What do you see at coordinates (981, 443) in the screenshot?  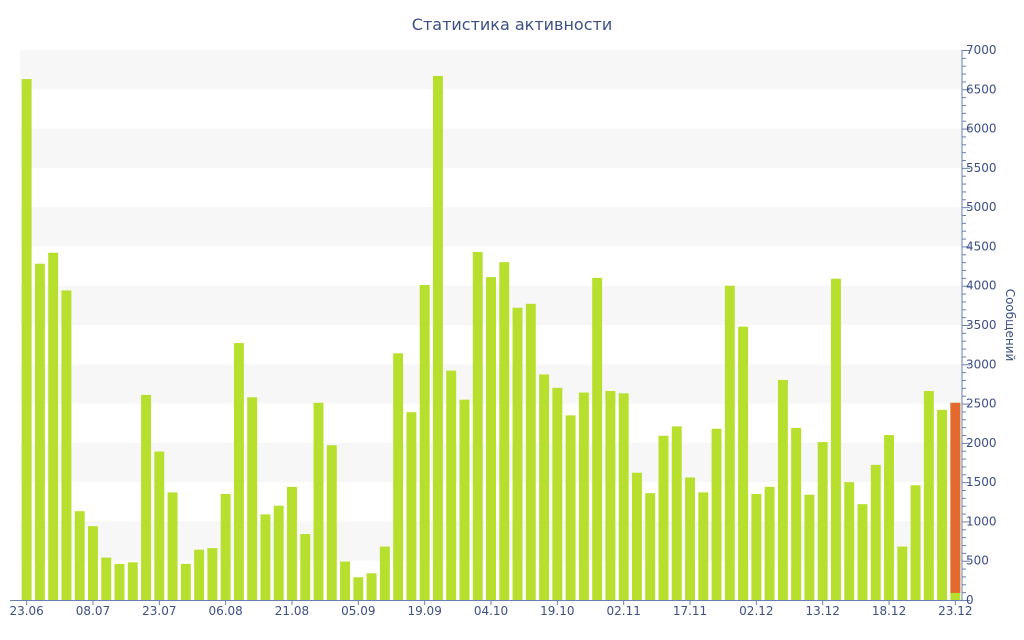 I see `y-tick-label: 2000` at bounding box center [981, 443].